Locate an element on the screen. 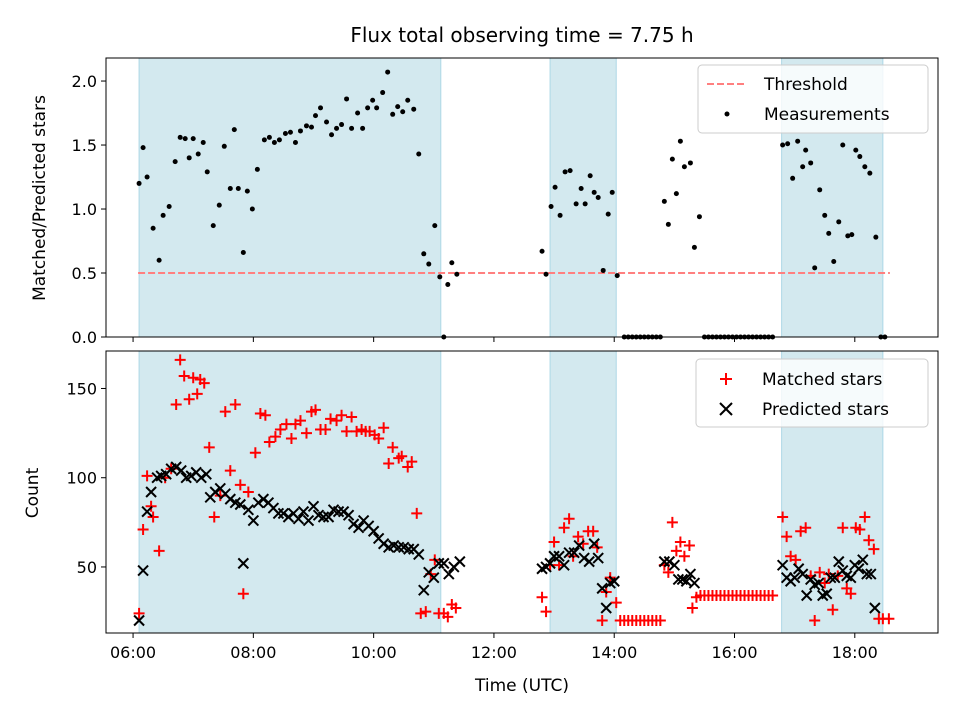 This screenshot has width=960, height=720. x-tick-label: 06:00 is located at coordinates (133, 652).